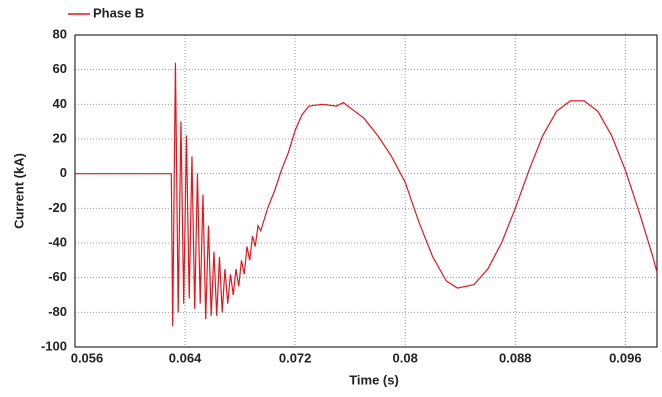 The width and height of the screenshot is (662, 397). Describe the element at coordinates (57, 241) in the screenshot. I see `y-tick-label: -40` at that location.